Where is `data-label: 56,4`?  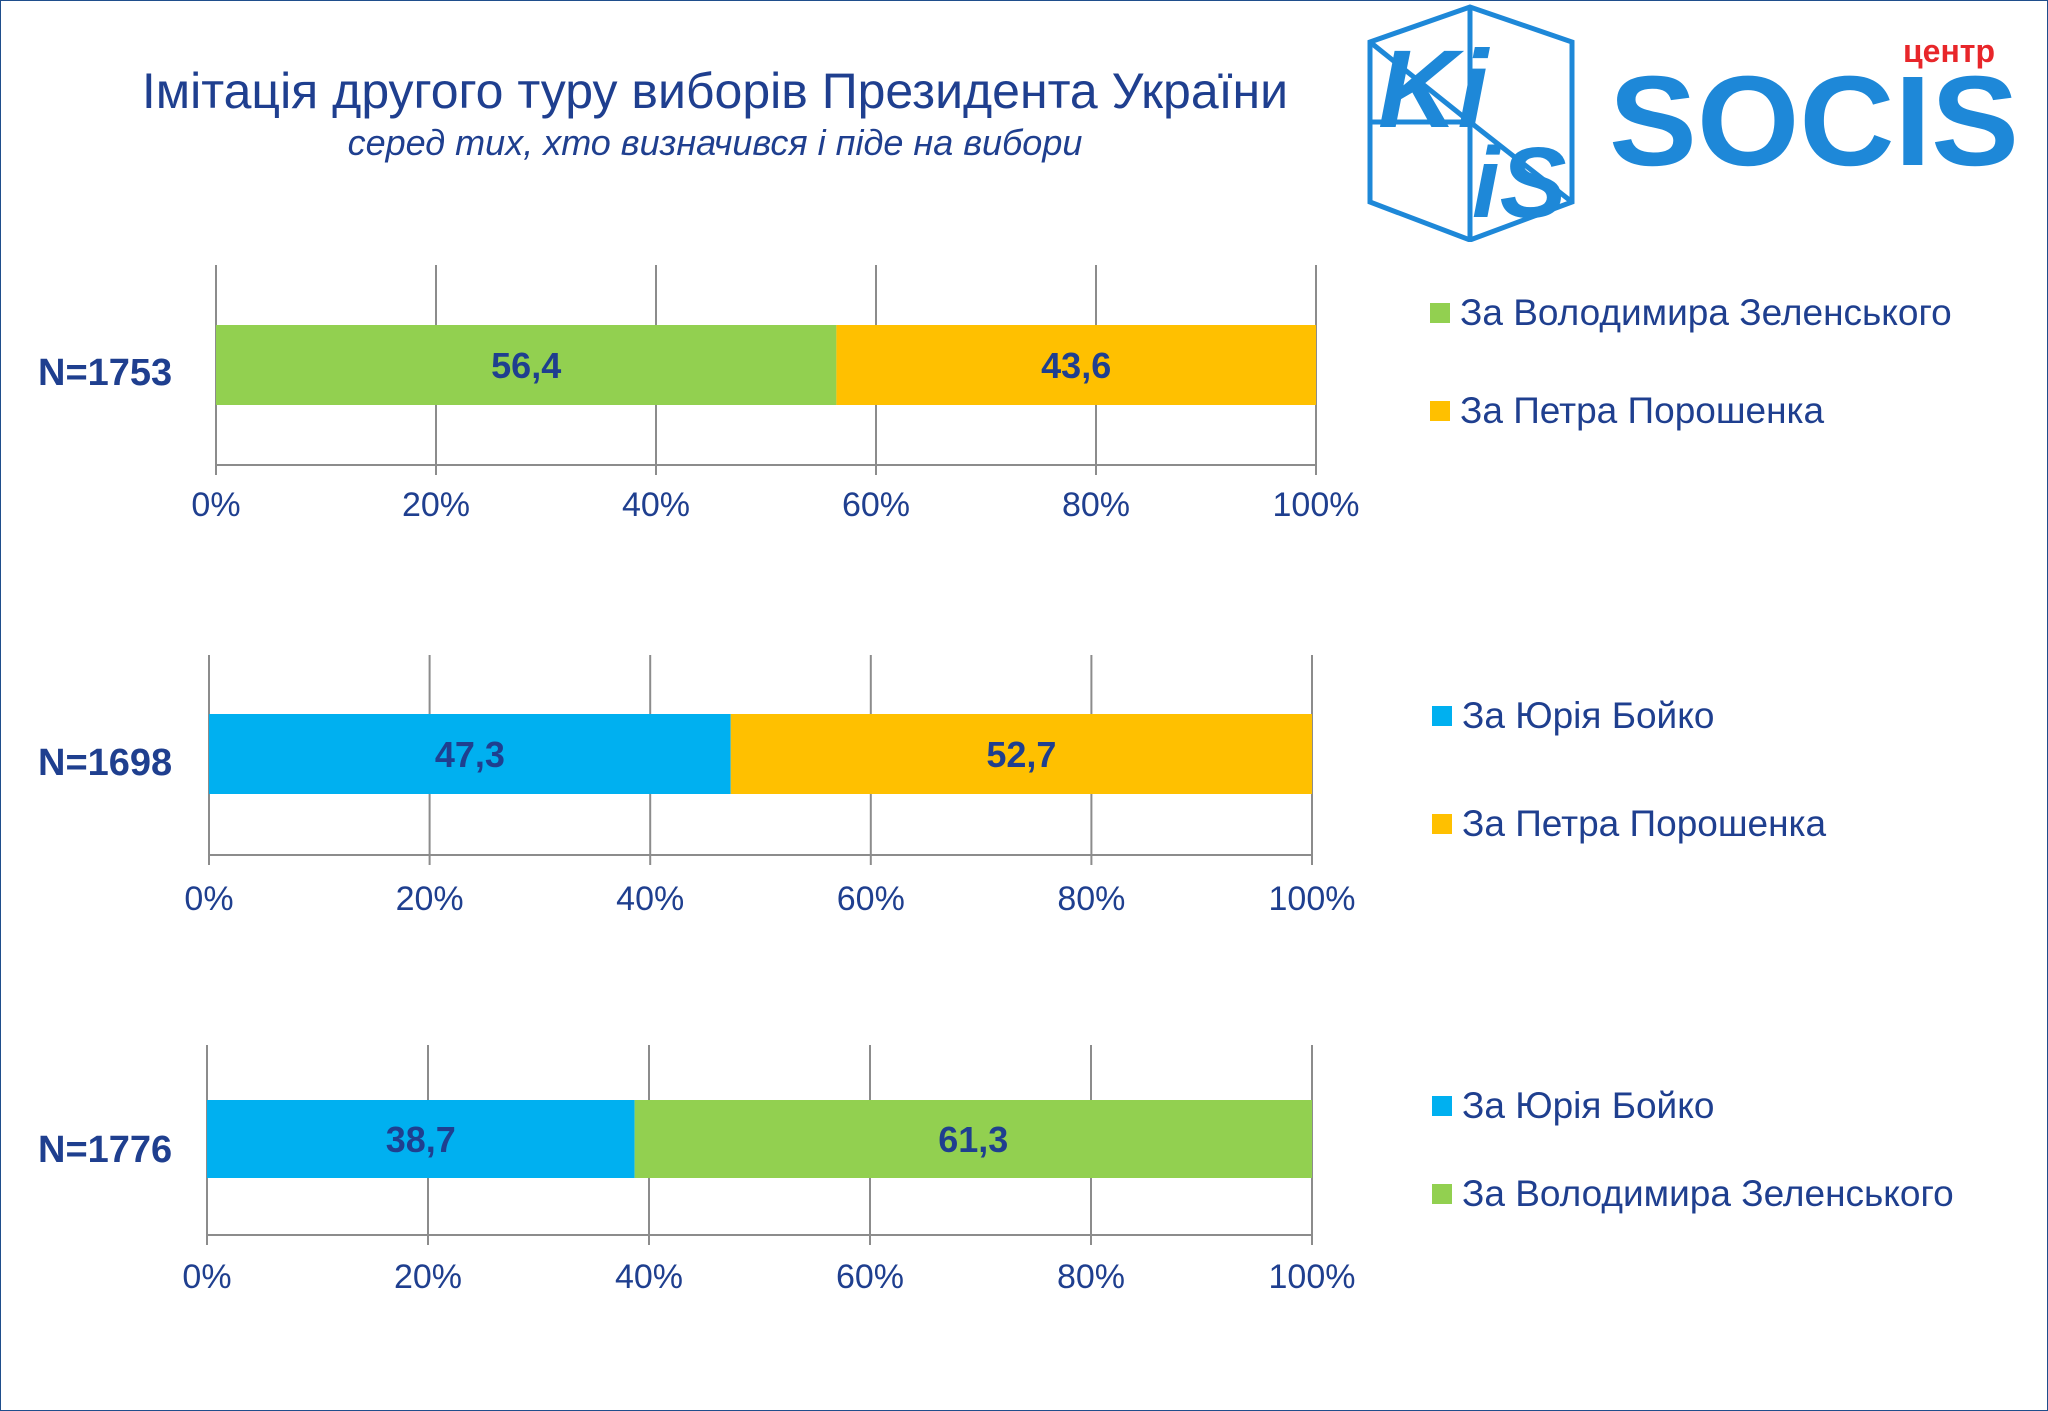 data-label: 56,4 is located at coordinates (526, 365).